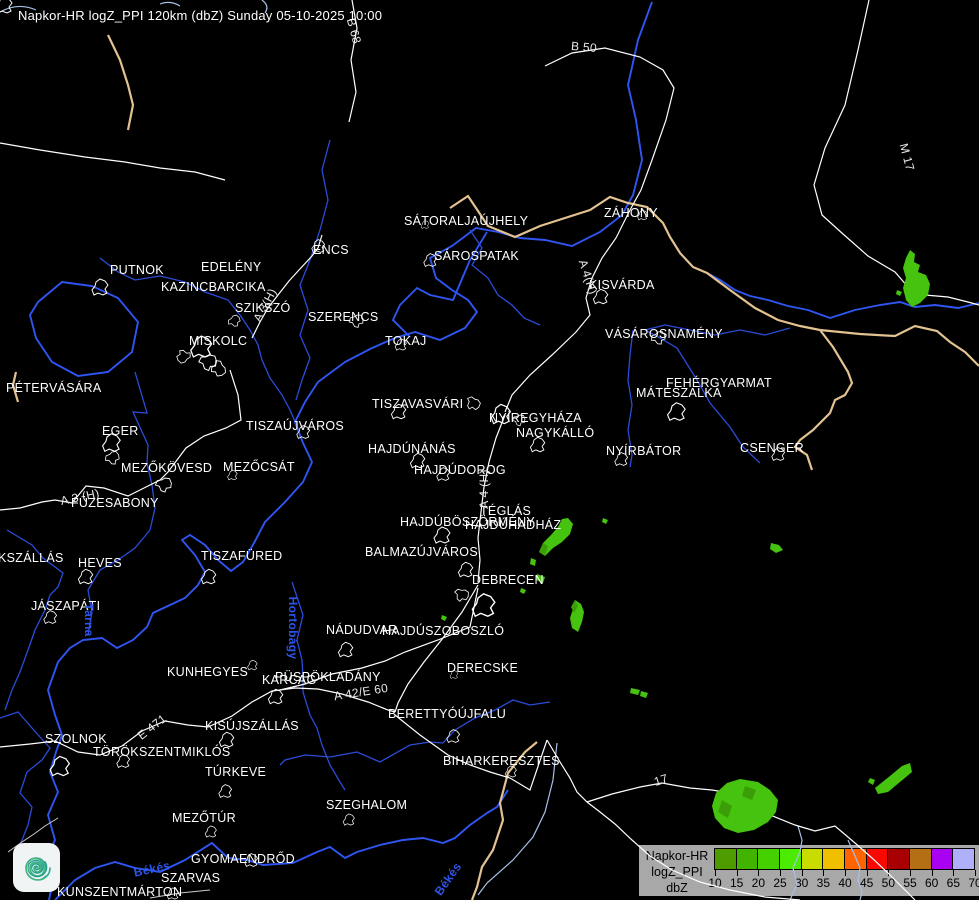 The width and height of the screenshot is (979, 900). I want to click on city-label-hajd-b-sz-rm-ny: HAJDÚBÖSZÖRMÉNY, so click(468, 522).